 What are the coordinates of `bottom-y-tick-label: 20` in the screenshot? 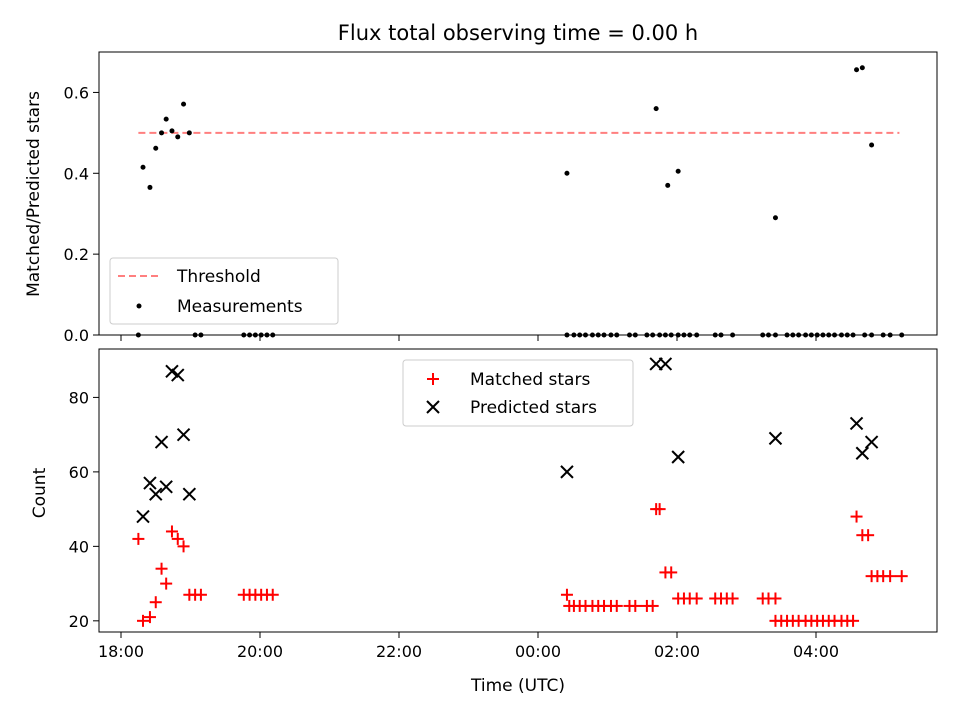 It's located at (79, 621).